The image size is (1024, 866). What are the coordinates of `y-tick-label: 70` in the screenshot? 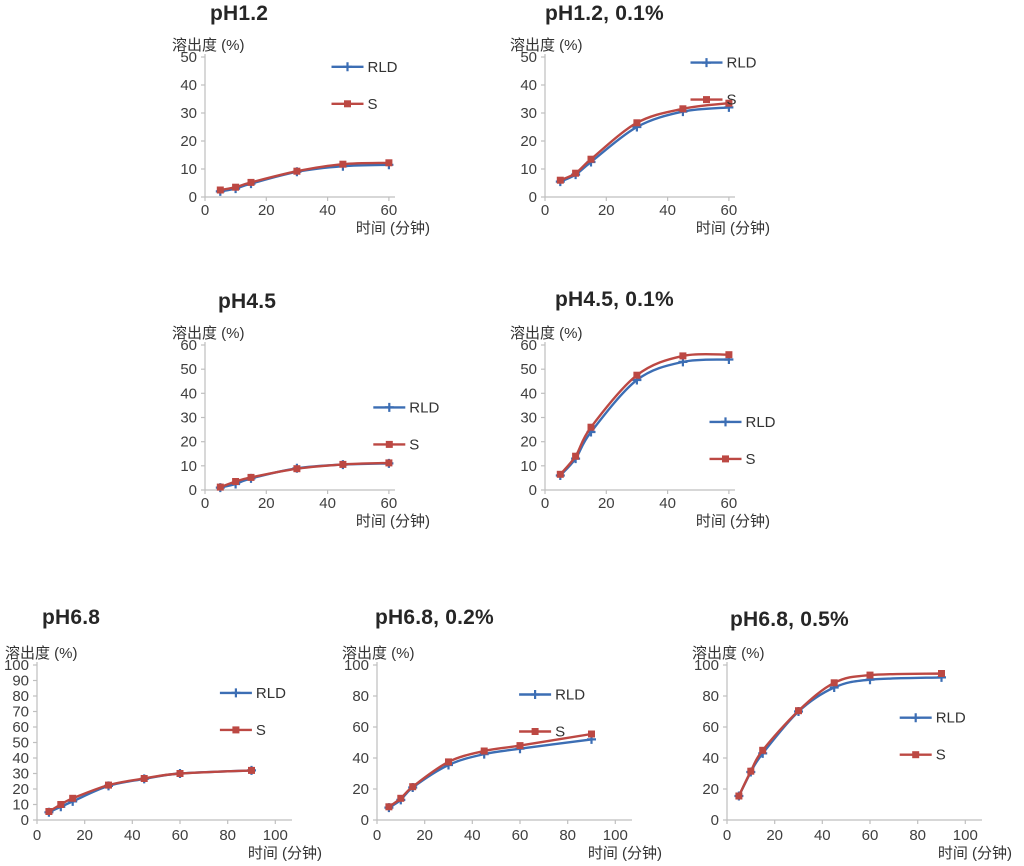 It's located at (20, 712).